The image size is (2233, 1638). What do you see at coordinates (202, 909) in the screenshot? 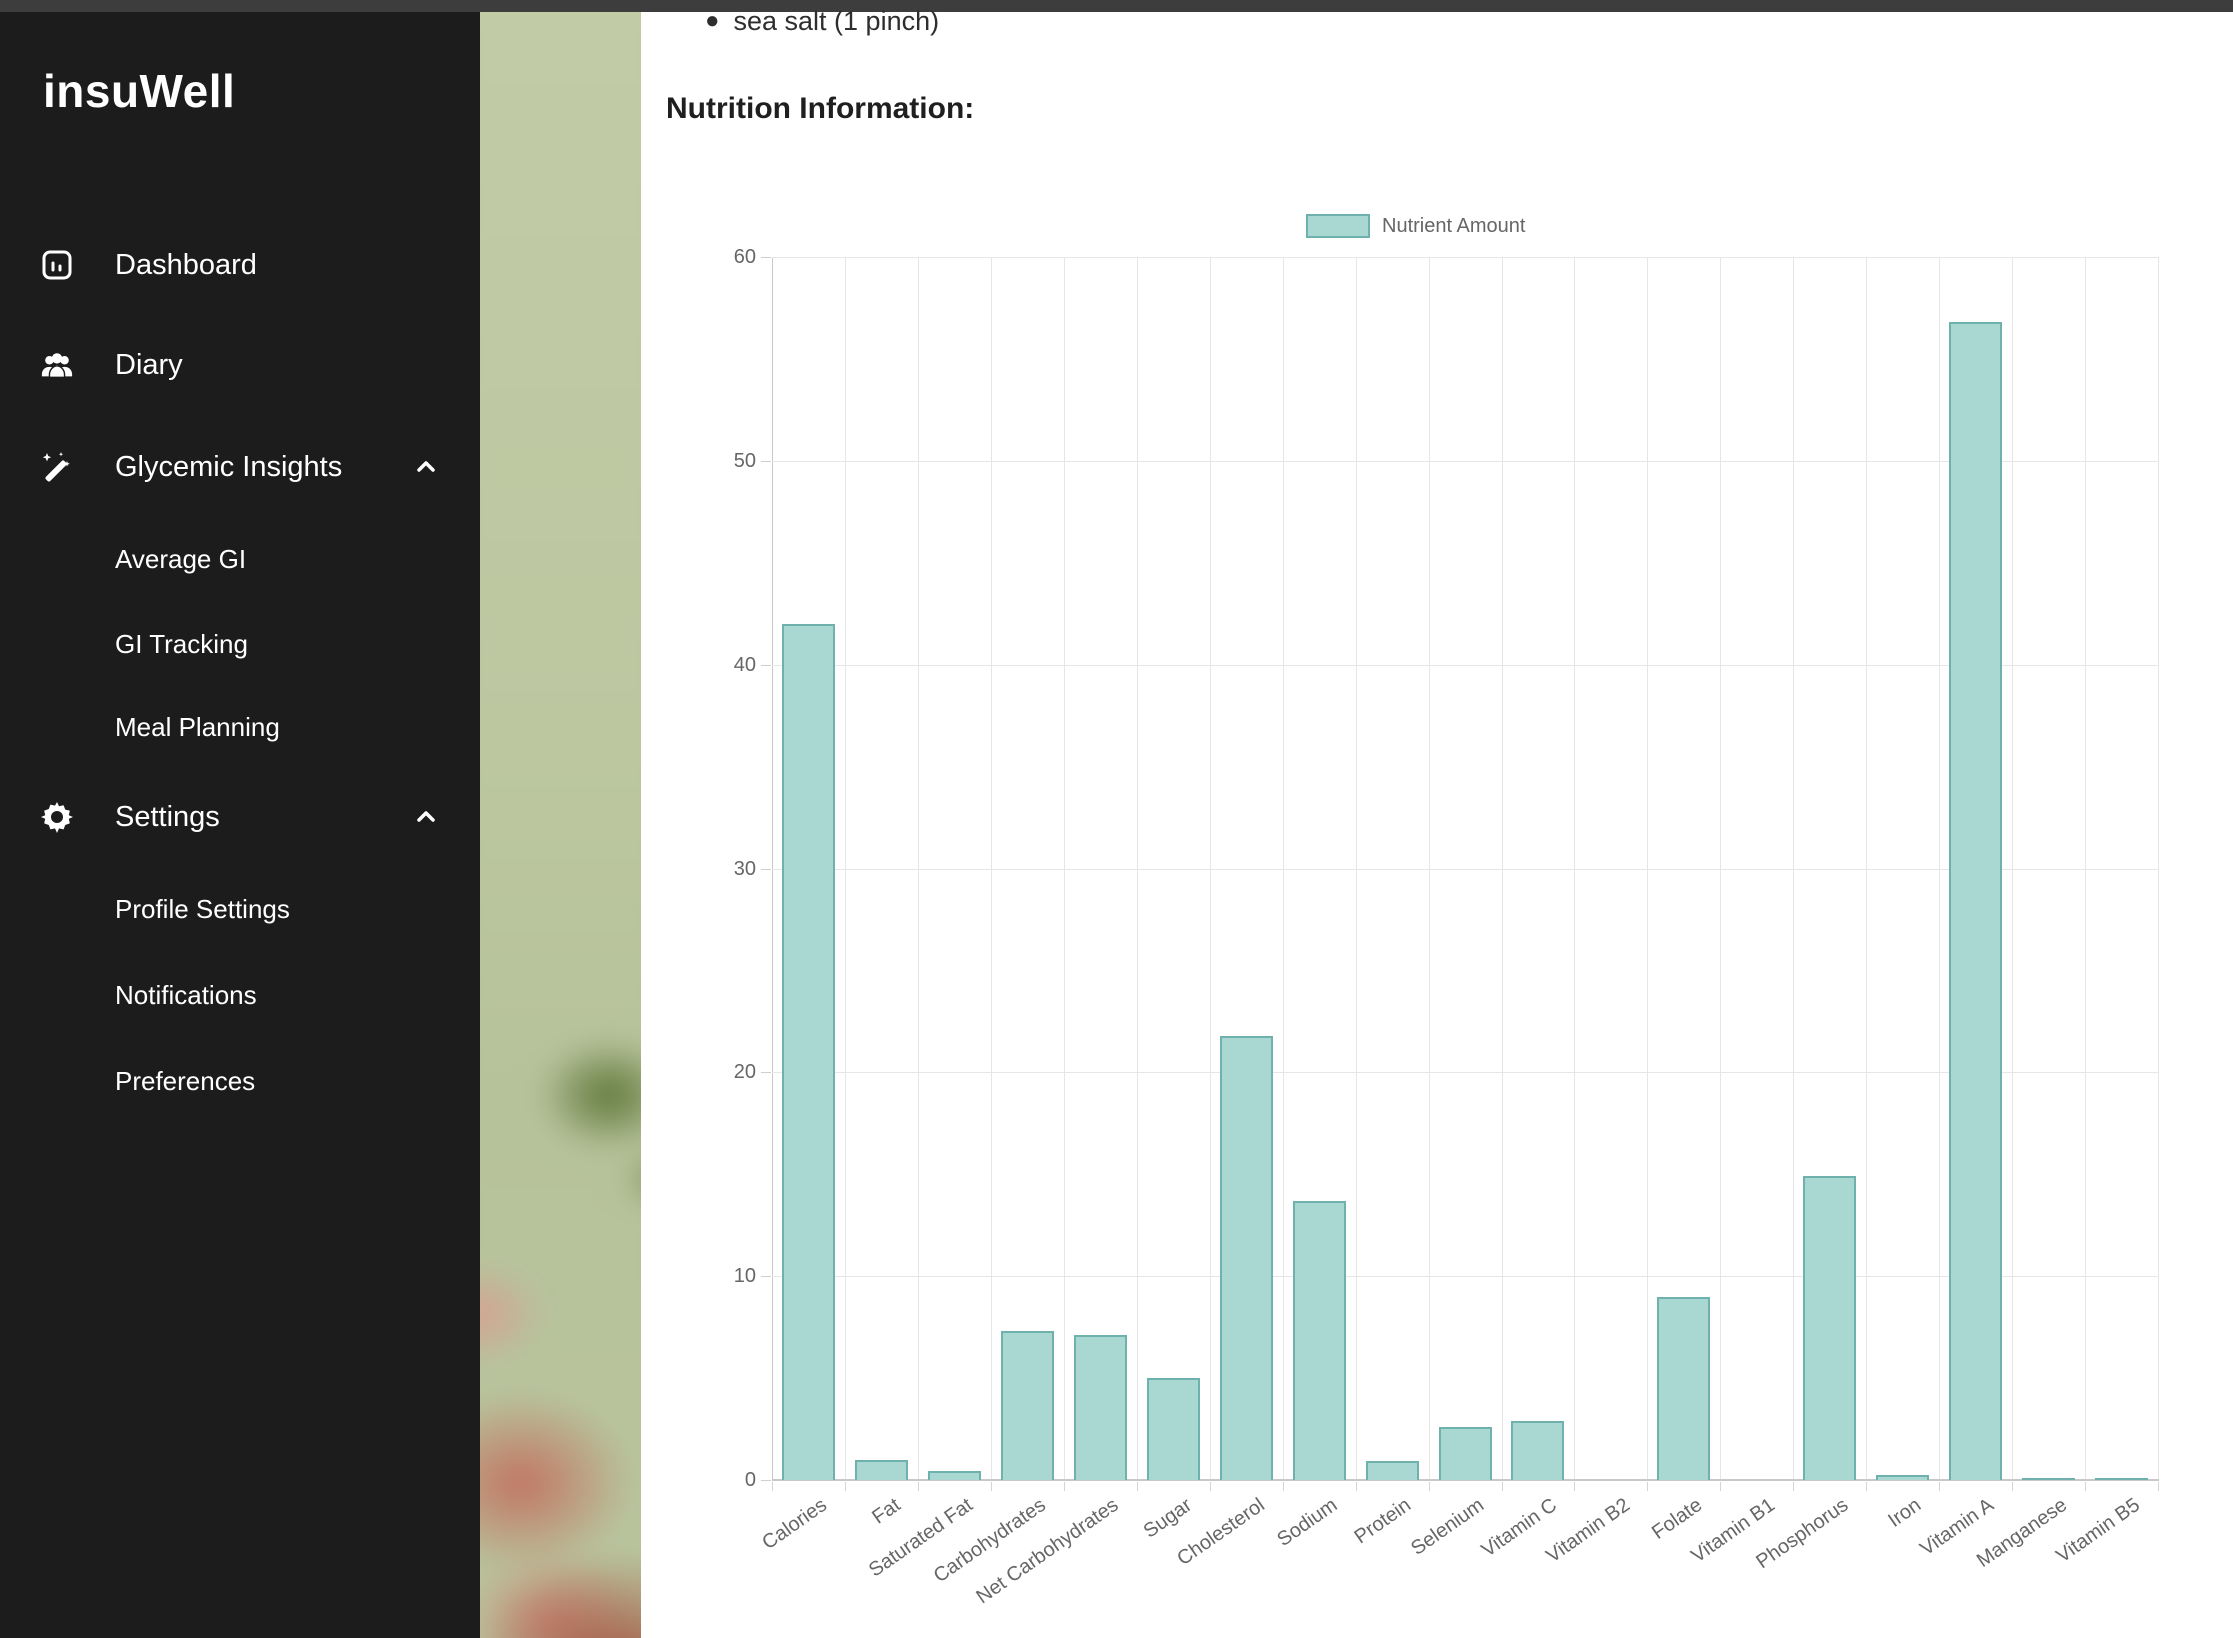
I see `sidebar-item-profile-settings: Profile Settings` at bounding box center [202, 909].